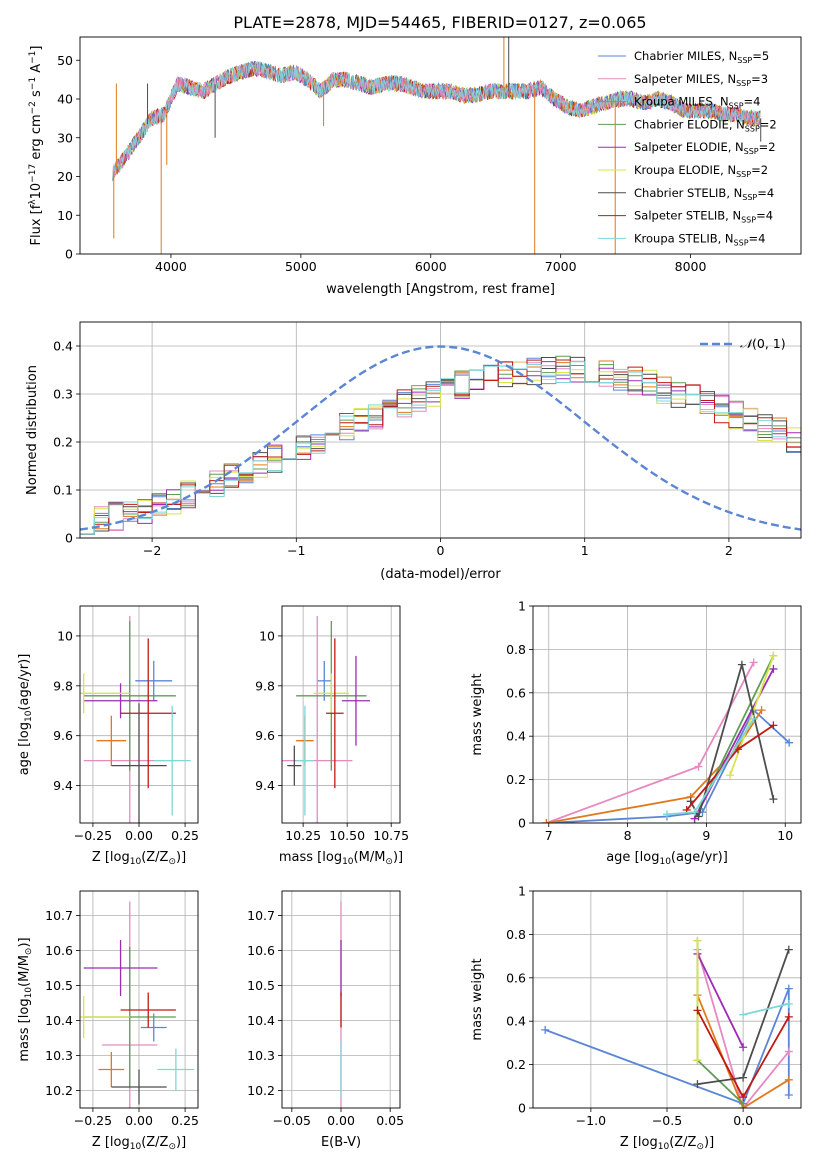 This screenshot has height=1170, width=819. What do you see at coordinates (785, 835) in the screenshot?
I see `x-tick-label: 10` at bounding box center [785, 835].